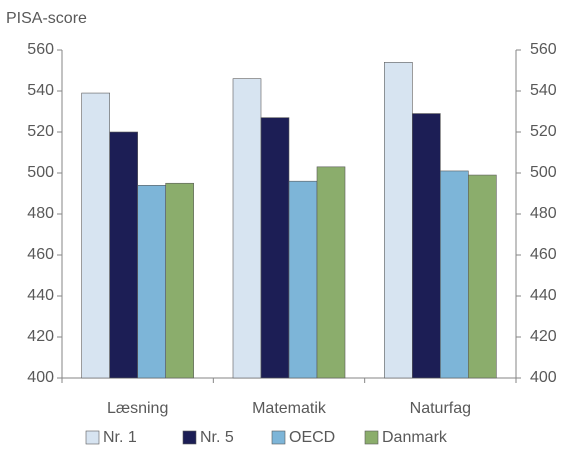  I want to click on y-tick-label: 560, so click(40, 49).